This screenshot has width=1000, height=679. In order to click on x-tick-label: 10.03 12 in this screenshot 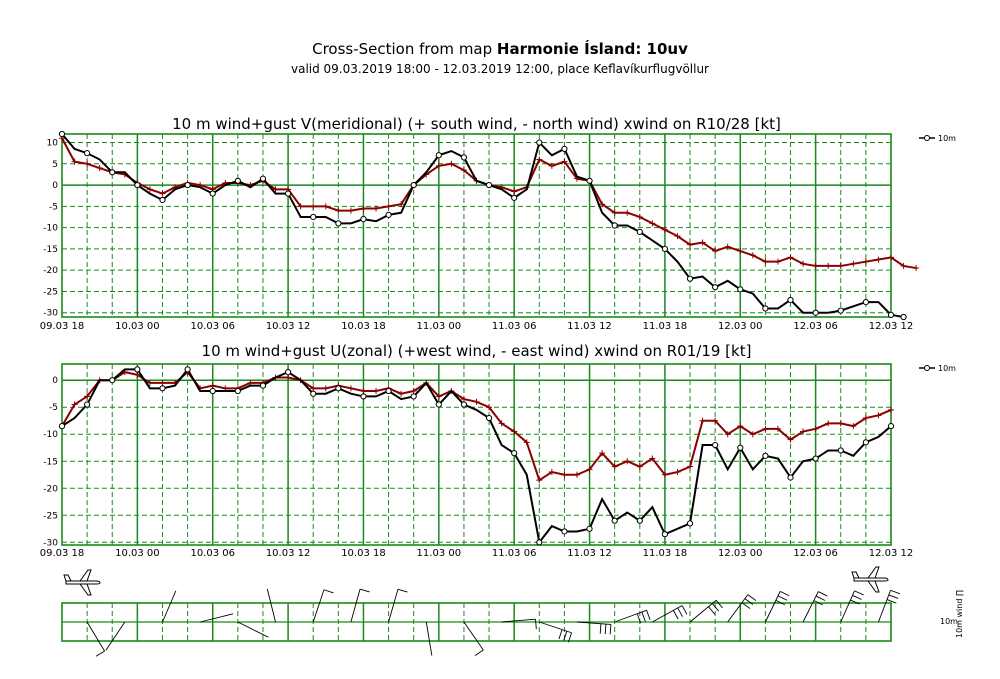, I will do `click(288, 326)`.